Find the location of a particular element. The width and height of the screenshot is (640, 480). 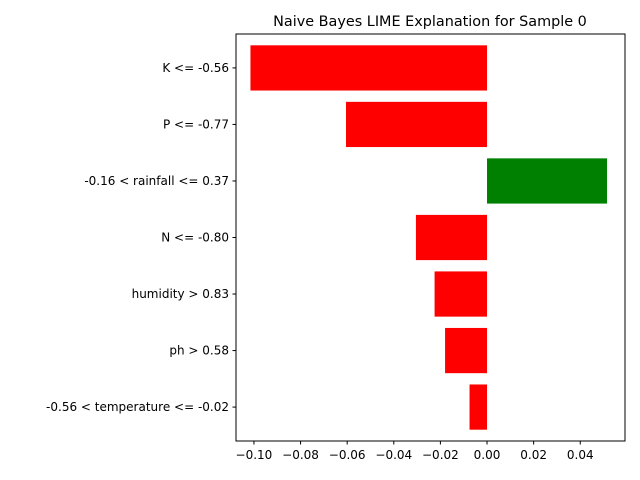

y-tick-label: humidity > 0.83 is located at coordinates (180, 294).